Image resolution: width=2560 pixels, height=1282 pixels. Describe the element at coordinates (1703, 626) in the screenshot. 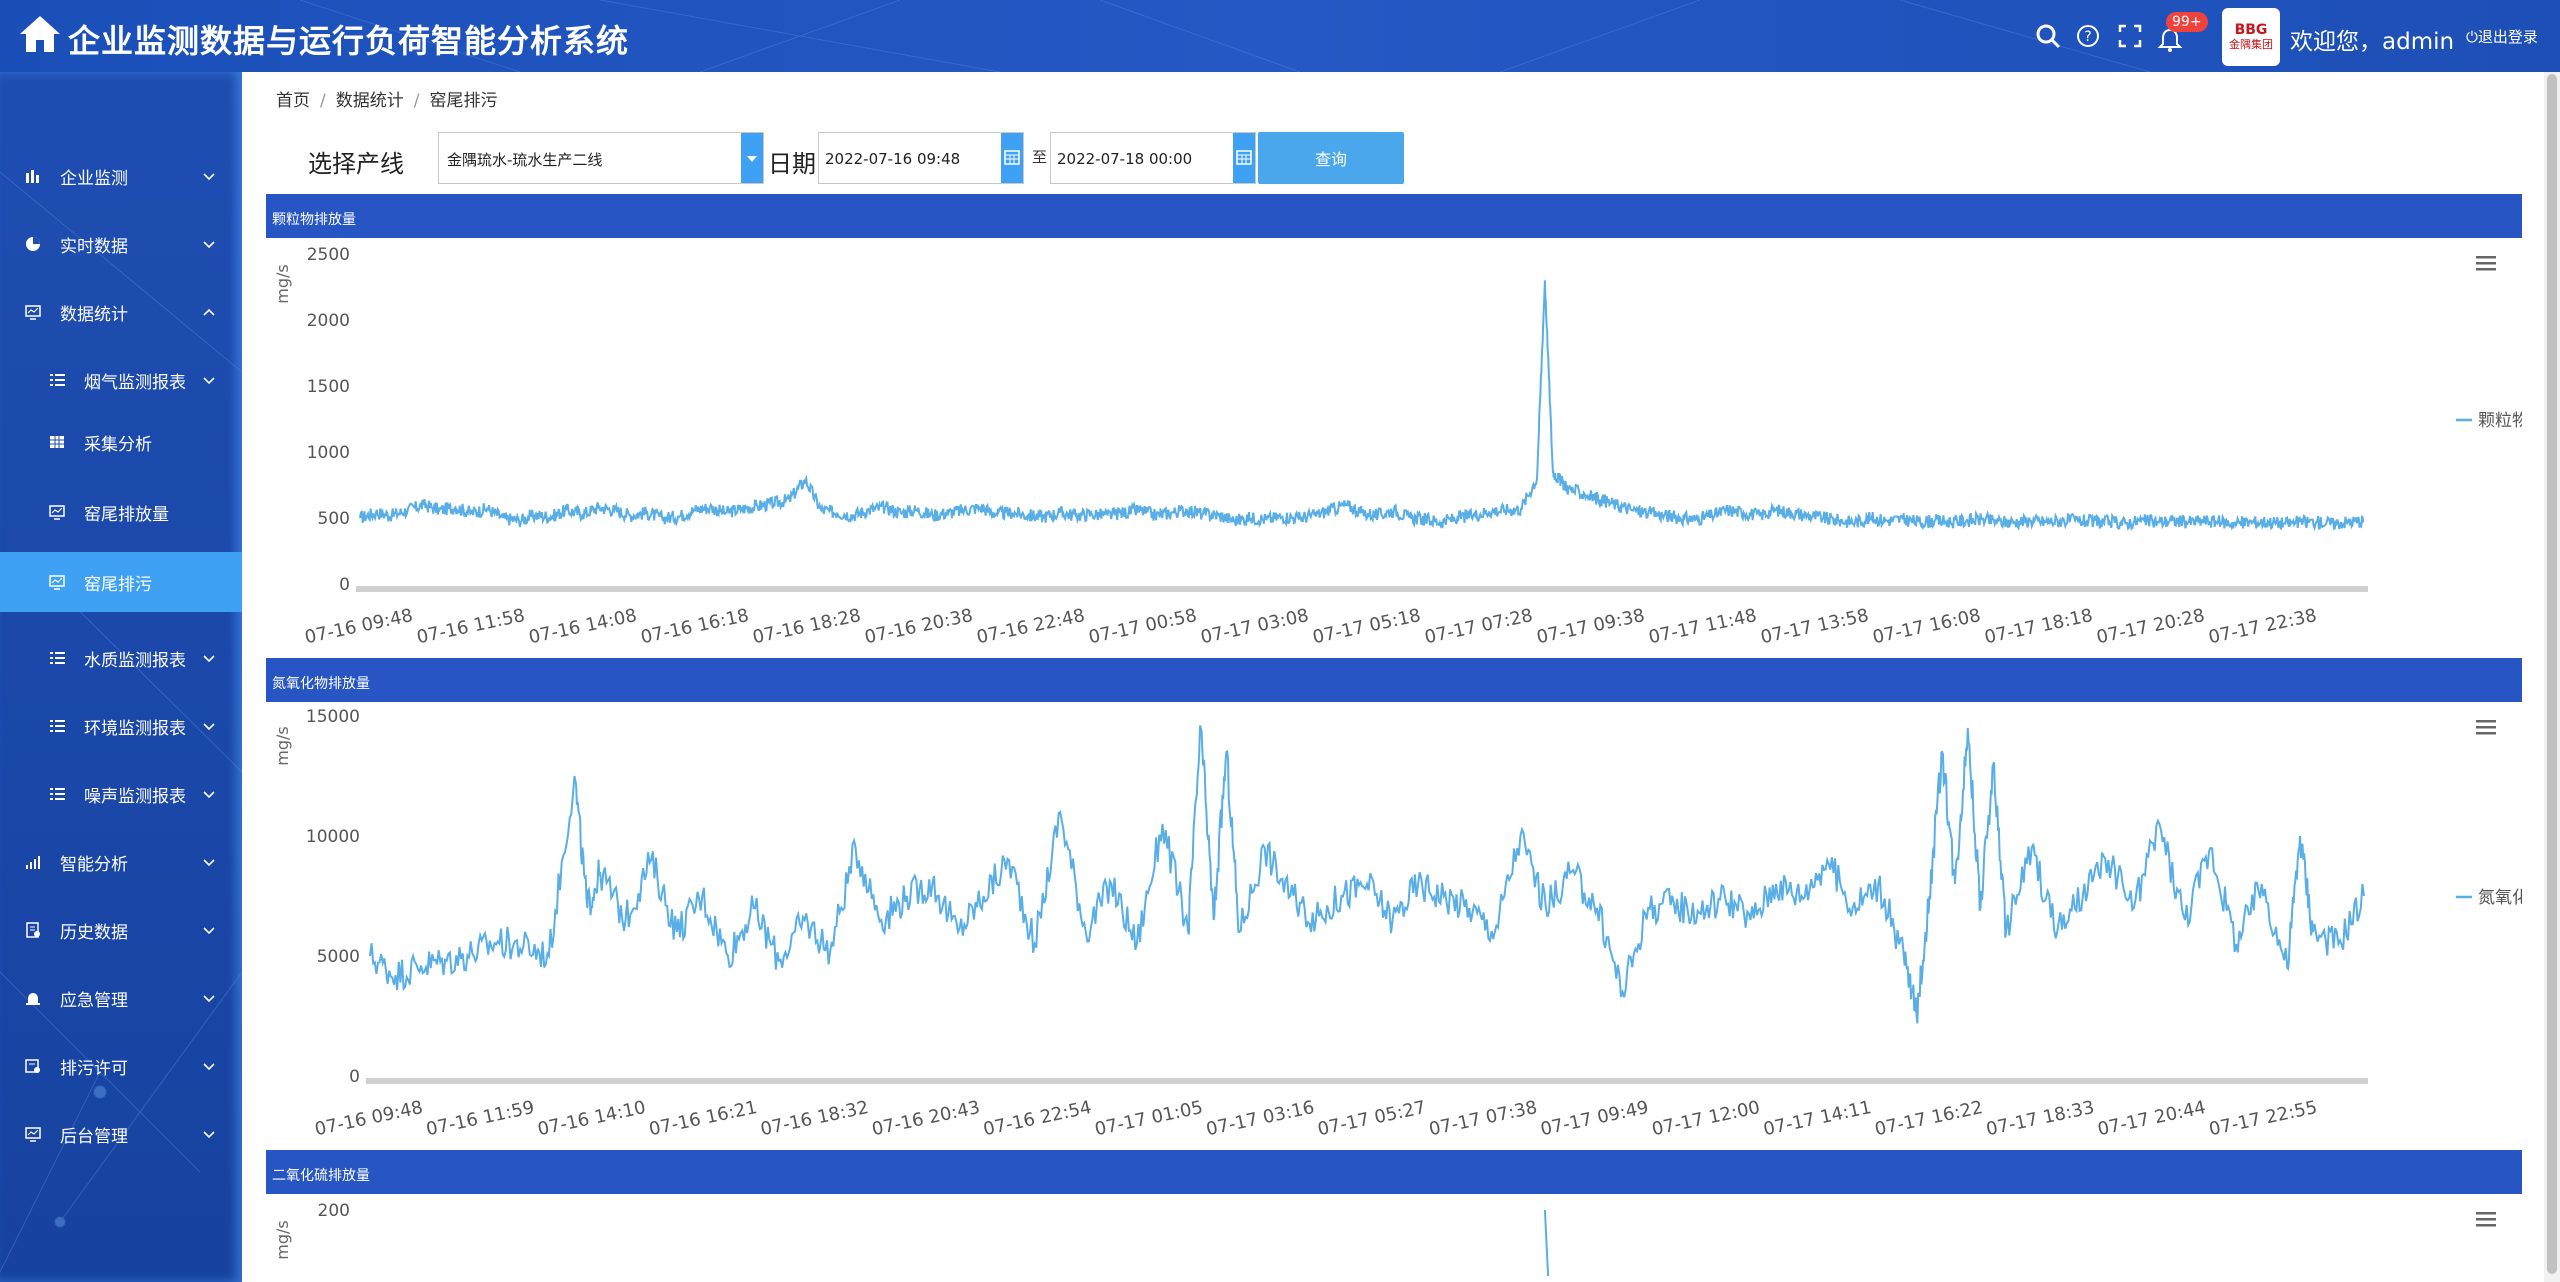

I see `x-tick-label: 07-17 11:48` at that location.